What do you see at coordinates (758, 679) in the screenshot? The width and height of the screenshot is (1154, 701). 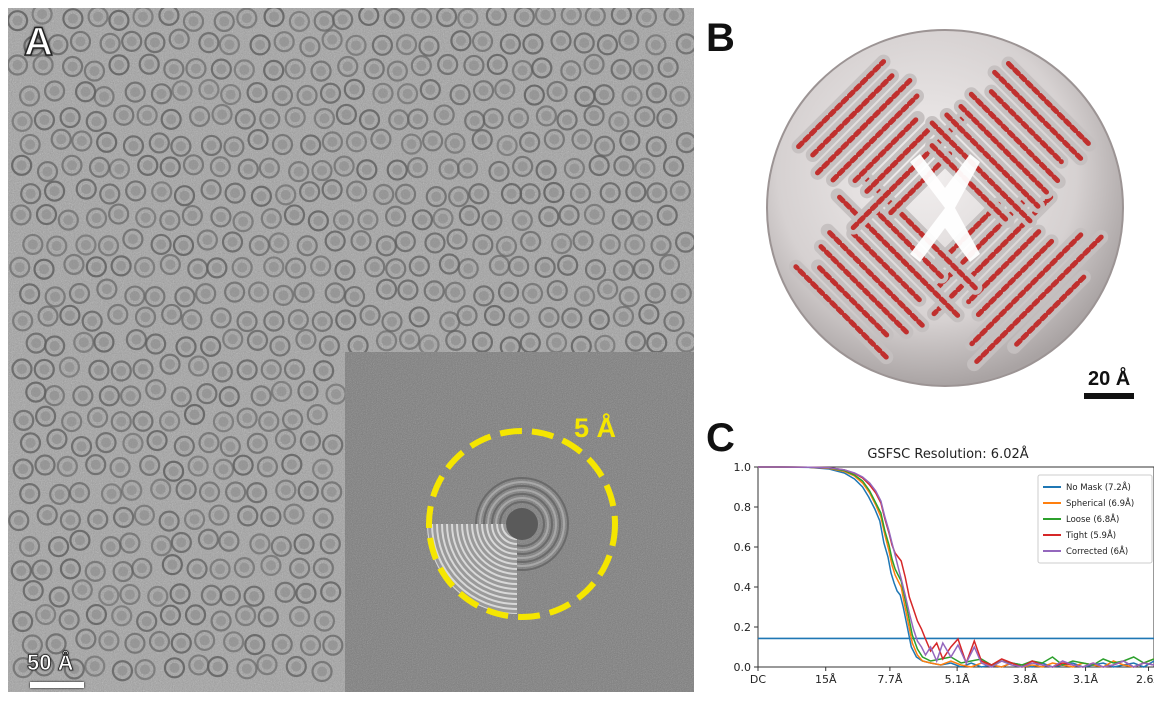 I see `x-tick-label: DC` at bounding box center [758, 679].